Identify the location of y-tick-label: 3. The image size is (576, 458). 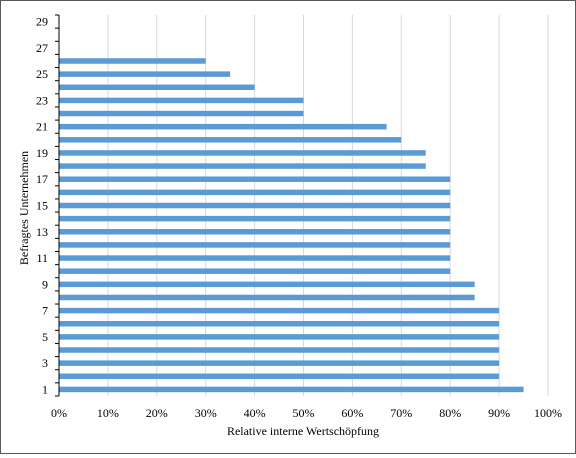
(45, 363).